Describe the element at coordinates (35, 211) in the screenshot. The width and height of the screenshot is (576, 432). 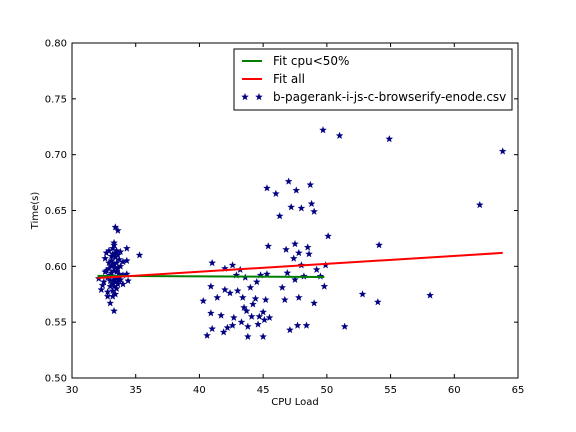
I see `y-axis-label: Time(s)` at that location.